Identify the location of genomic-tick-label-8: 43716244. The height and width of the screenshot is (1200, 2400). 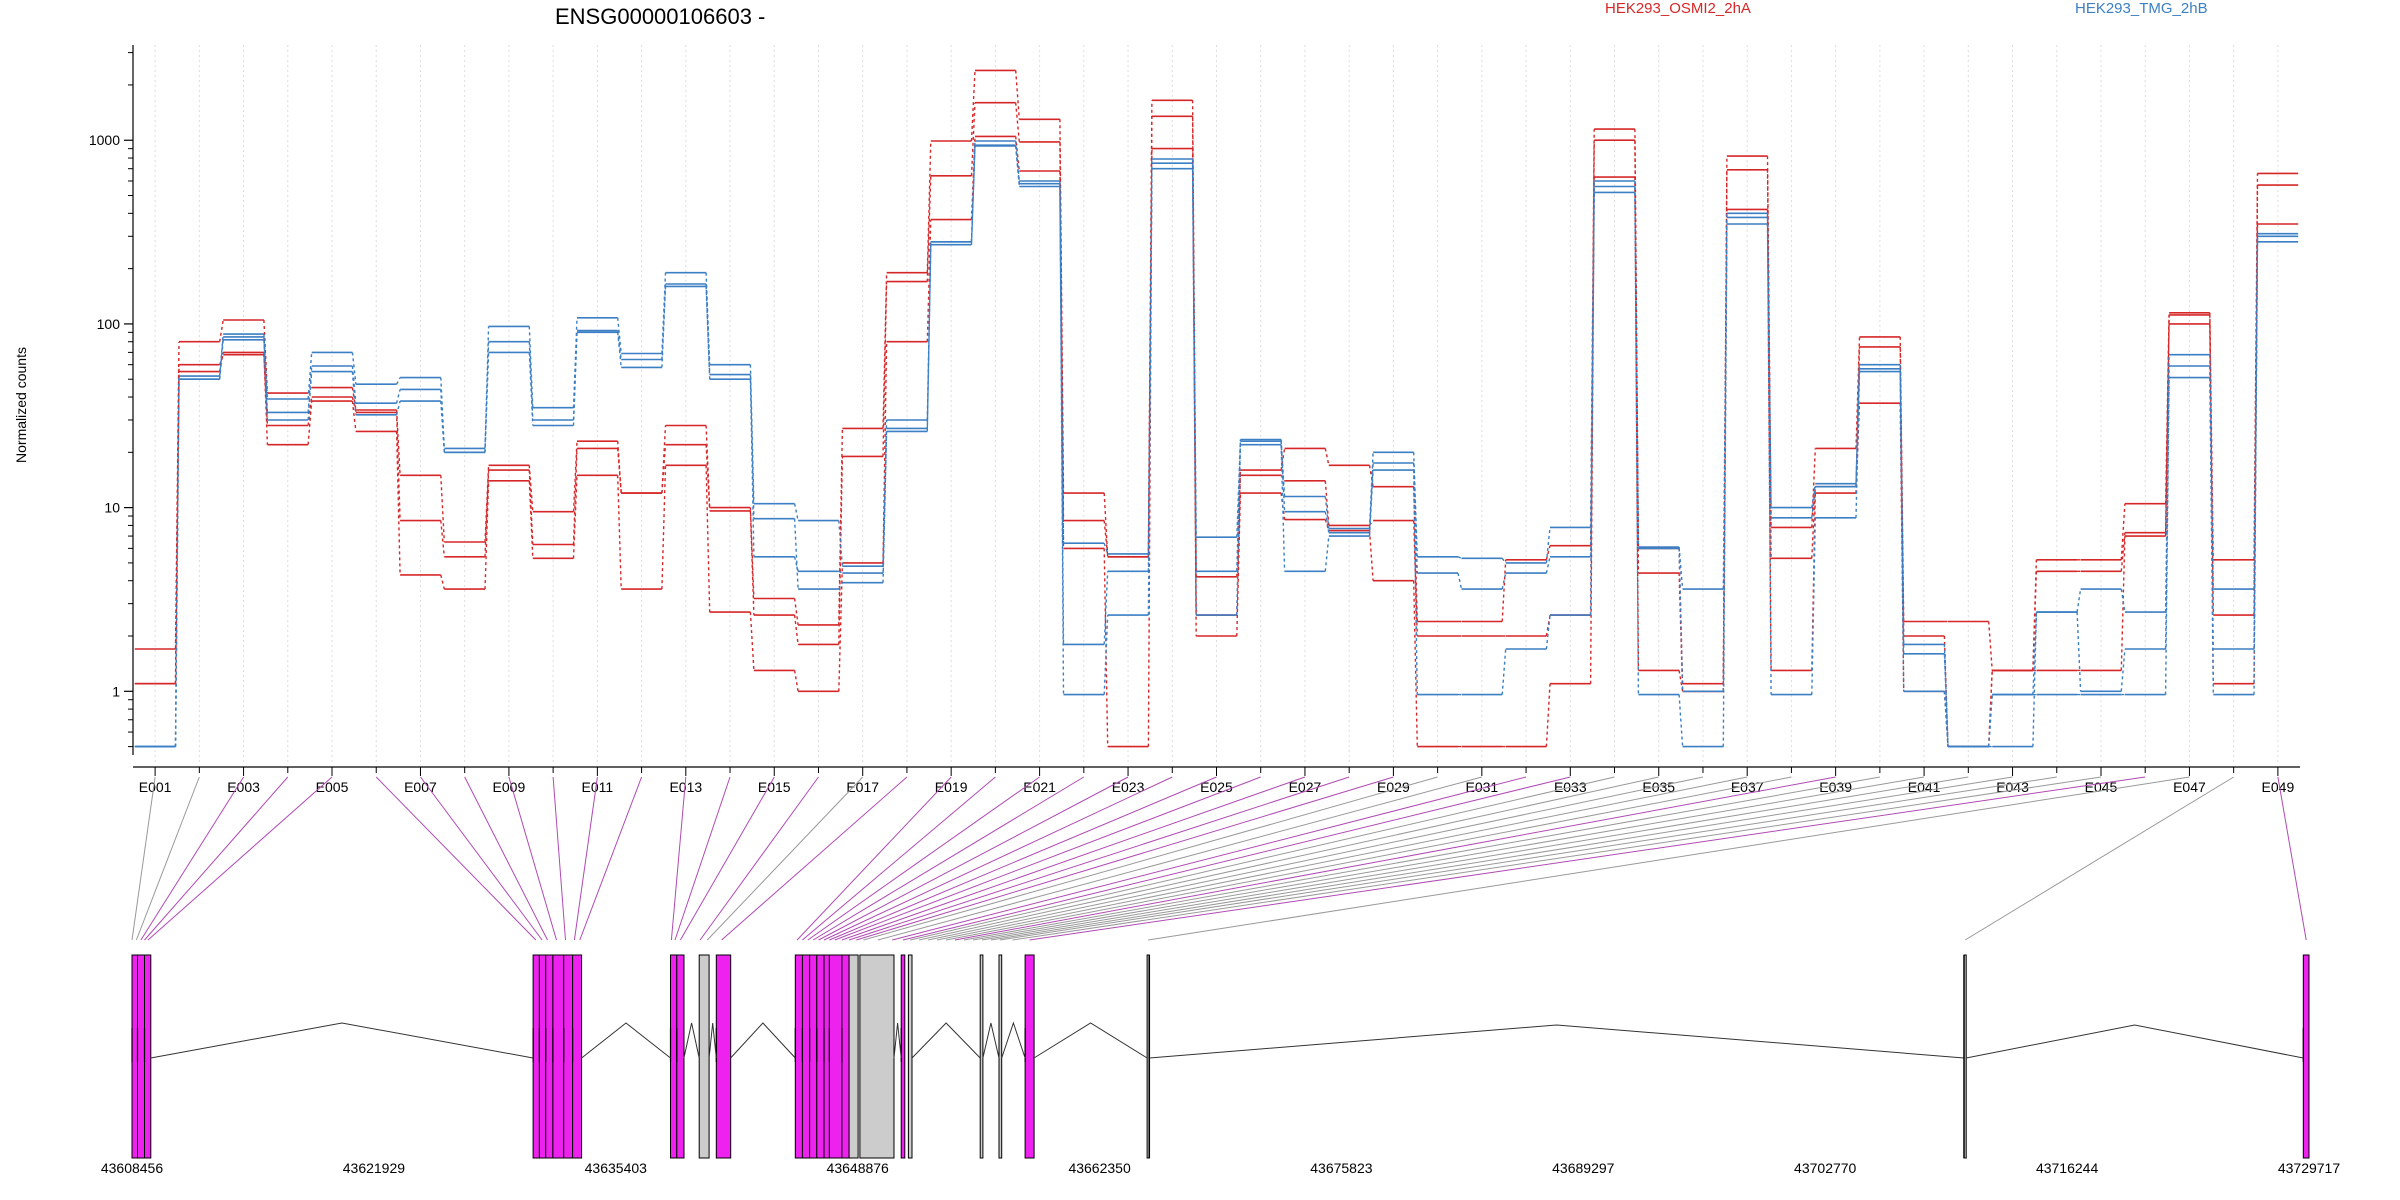
(2067, 1168).